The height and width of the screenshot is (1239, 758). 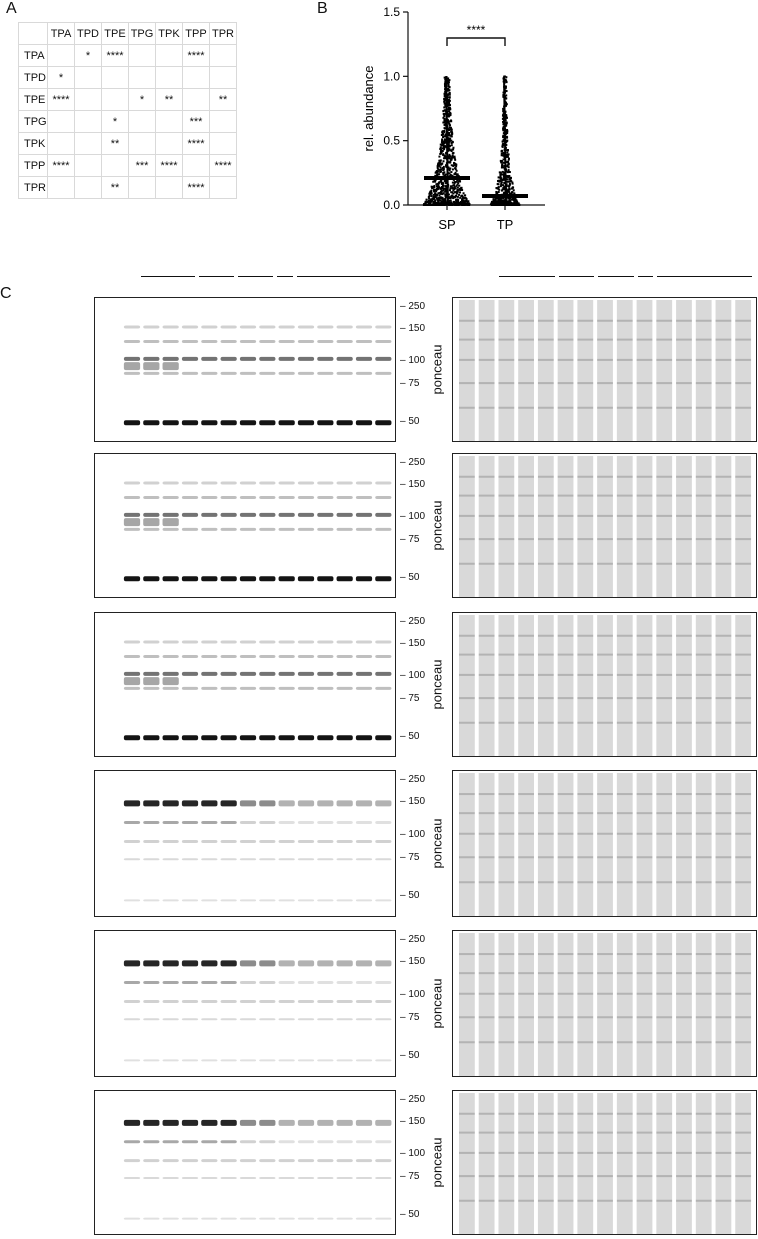 What do you see at coordinates (33, 187) in the screenshot?
I see `table-row-header: TPR` at bounding box center [33, 187].